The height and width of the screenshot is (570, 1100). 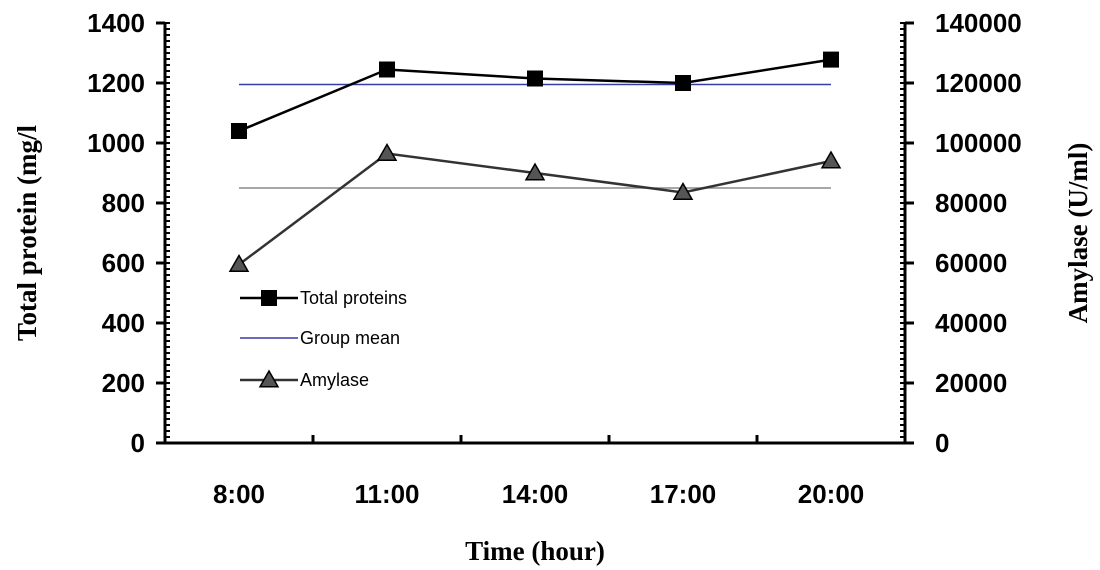 I want to click on legend-amylase-label: Amylase, so click(x=334, y=380).